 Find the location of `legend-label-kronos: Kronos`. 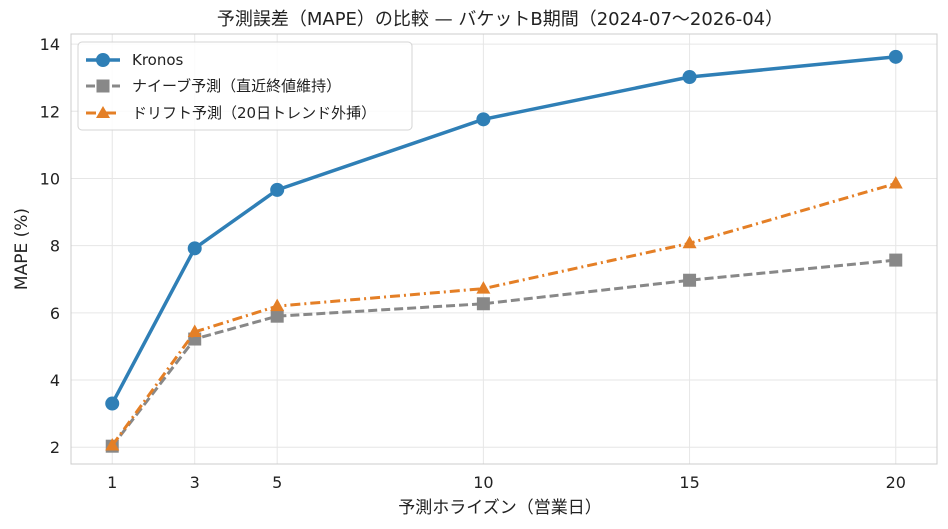

legend-label-kronos: Kronos is located at coordinates (158, 60).